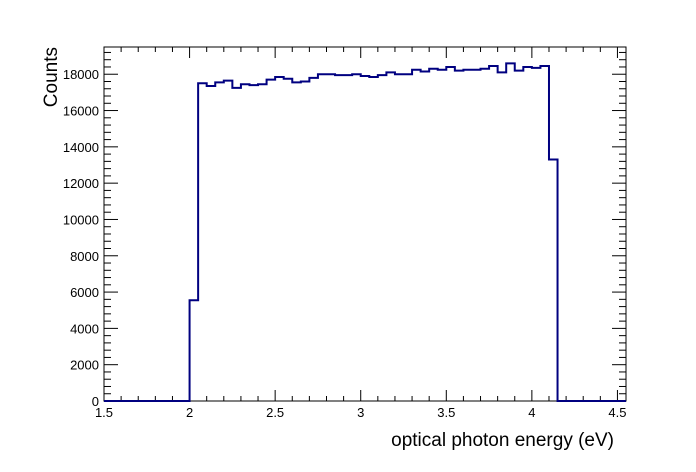 This screenshot has width=696, height=472. Describe the element at coordinates (104, 412) in the screenshot. I see `x-tick-label: 1.5` at that location.